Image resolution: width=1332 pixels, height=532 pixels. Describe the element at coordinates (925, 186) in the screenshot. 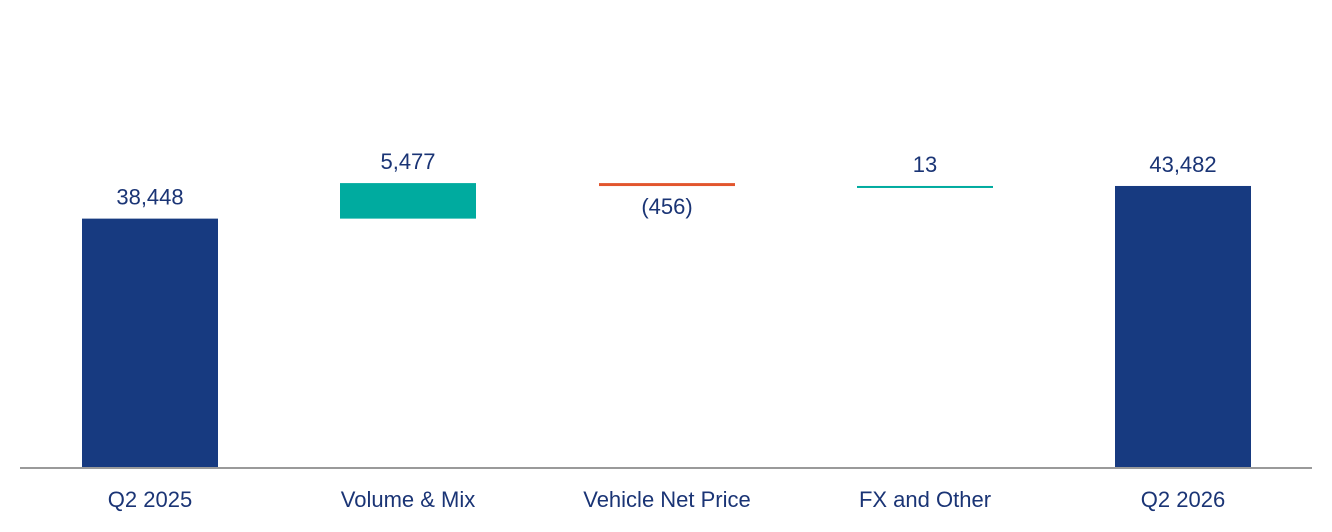

I see `bar-fx-and-other` at that location.